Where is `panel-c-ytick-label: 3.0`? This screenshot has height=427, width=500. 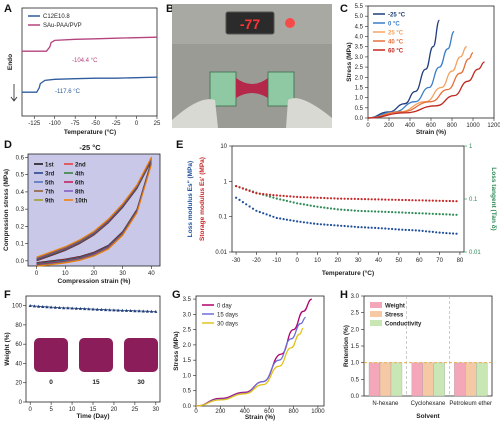
panel-c-ytick-label: 3.0 is located at coordinates (359, 58).